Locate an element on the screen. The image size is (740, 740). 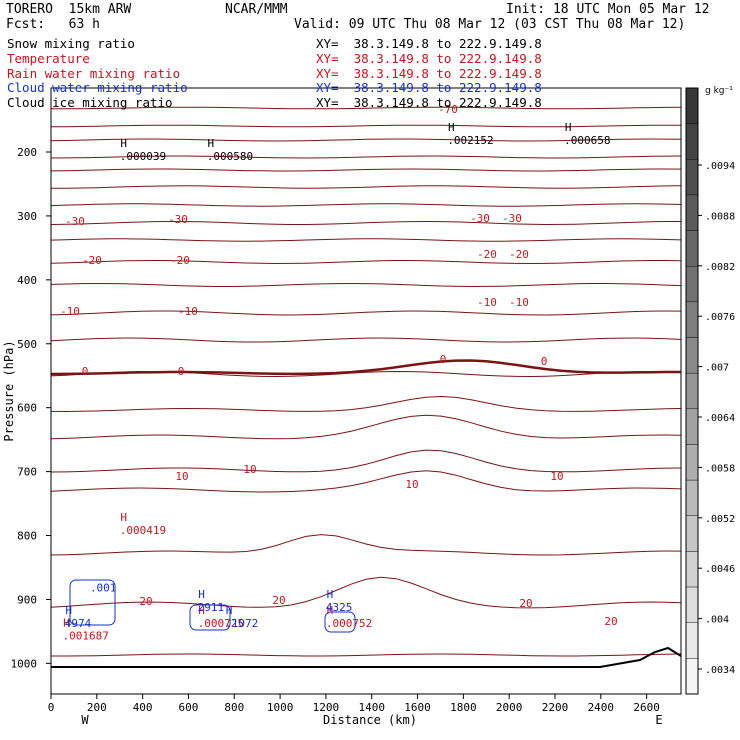
x-tick-label: 1600 is located at coordinates (417, 707).